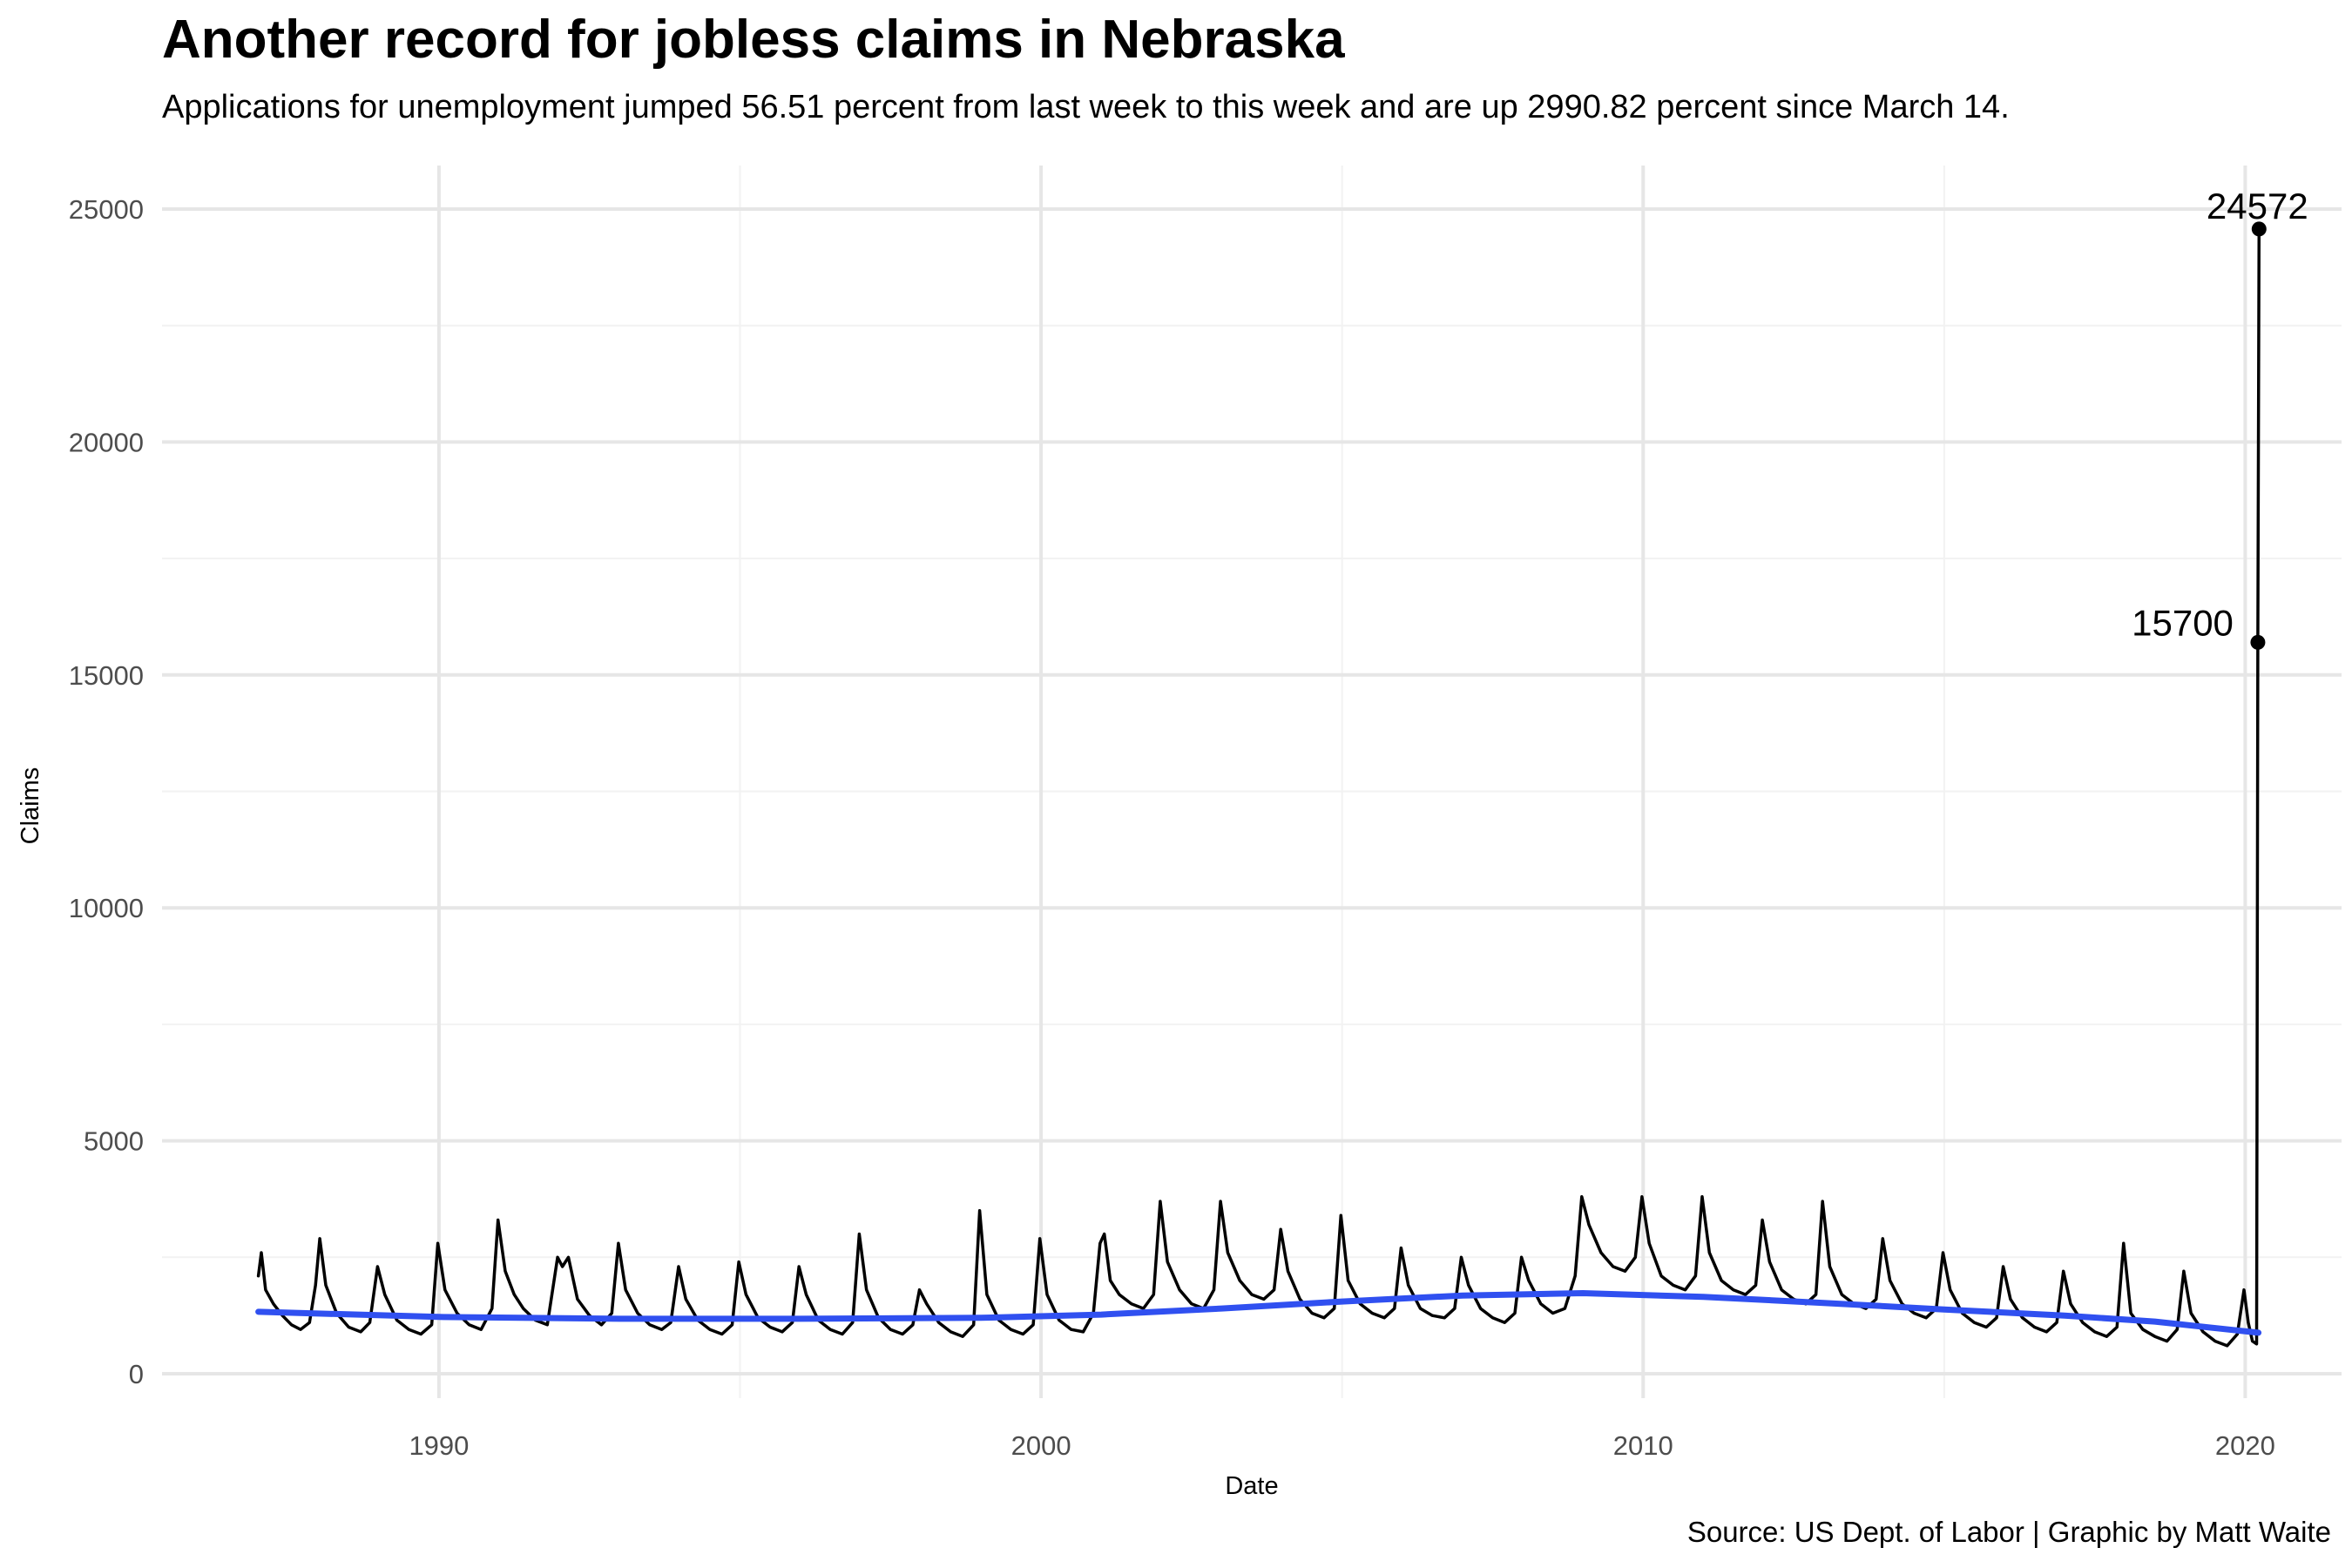 Image resolution: width=2352 pixels, height=1568 pixels. What do you see at coordinates (106, 442) in the screenshot?
I see `y-tick-label: 20000` at bounding box center [106, 442].